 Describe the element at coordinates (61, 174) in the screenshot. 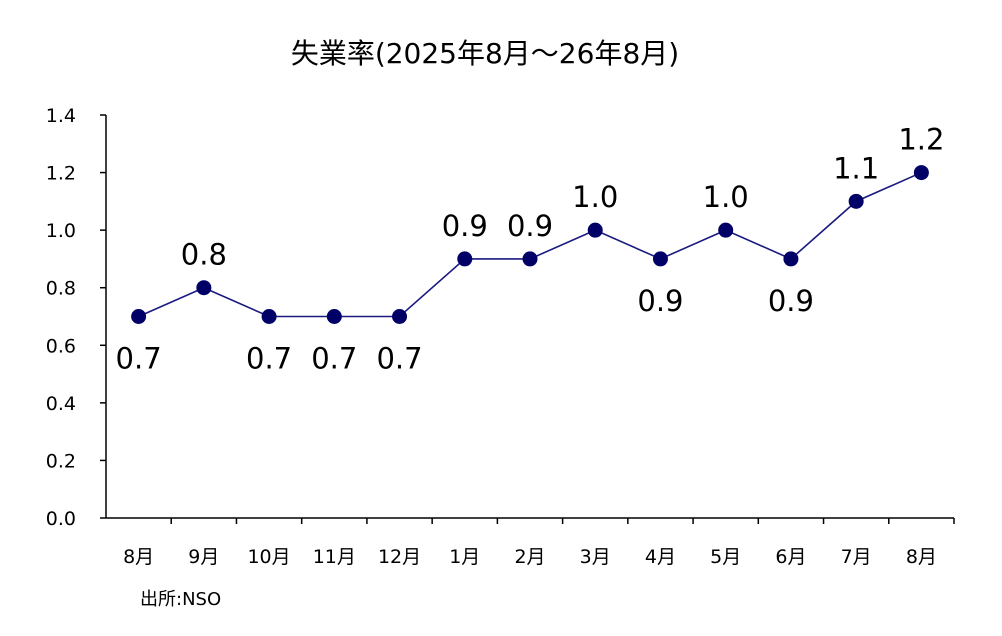

I see `y-tick-label: 1.2` at that location.